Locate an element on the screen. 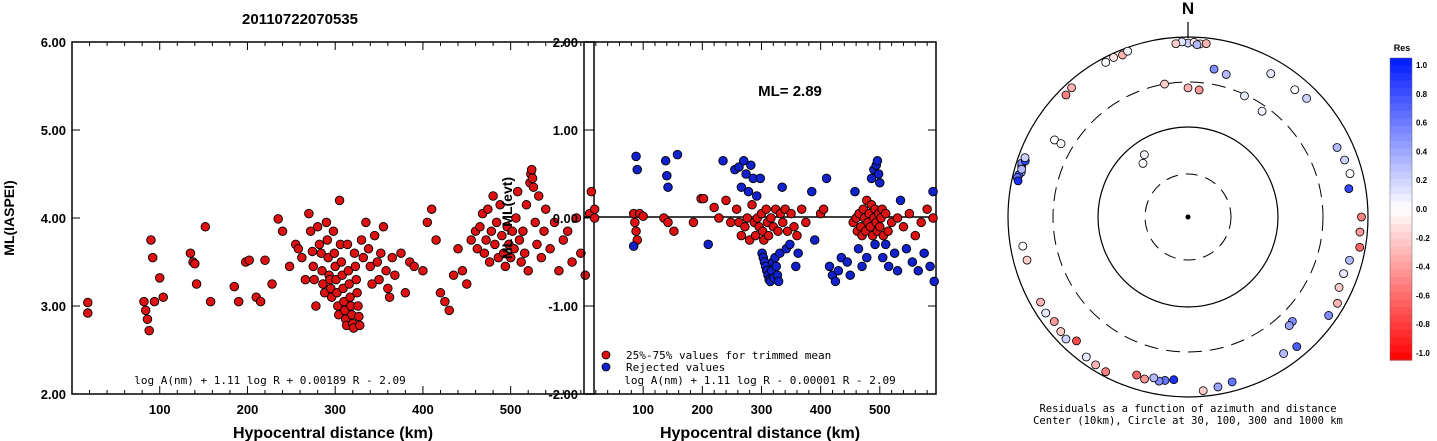 The width and height of the screenshot is (1437, 441). y-axis-label: ML - ML(evt) is located at coordinates (507, 218).